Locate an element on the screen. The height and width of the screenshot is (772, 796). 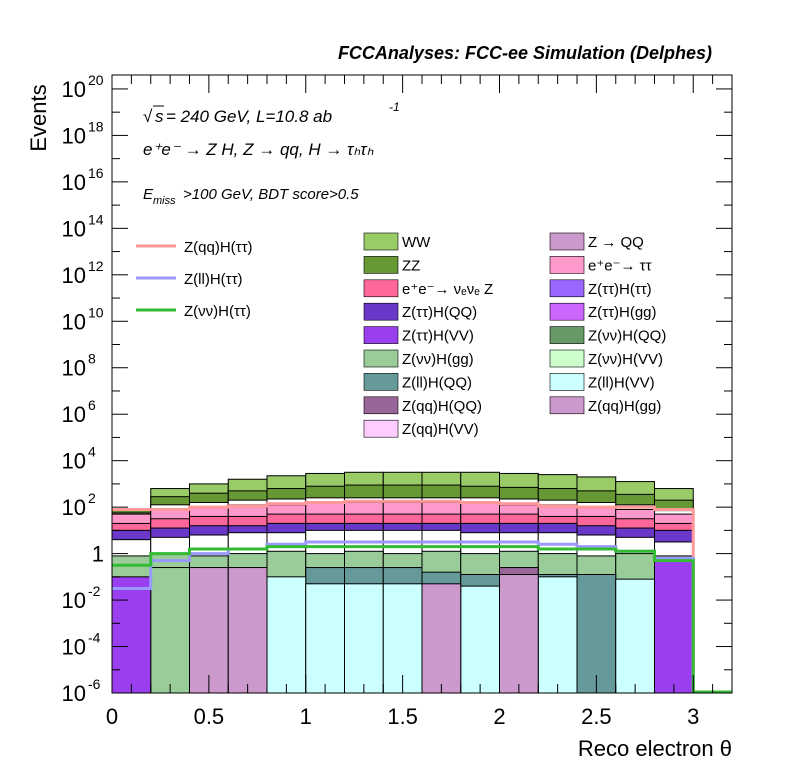
y-tick-exponent: -6 is located at coordinates (94, 684).